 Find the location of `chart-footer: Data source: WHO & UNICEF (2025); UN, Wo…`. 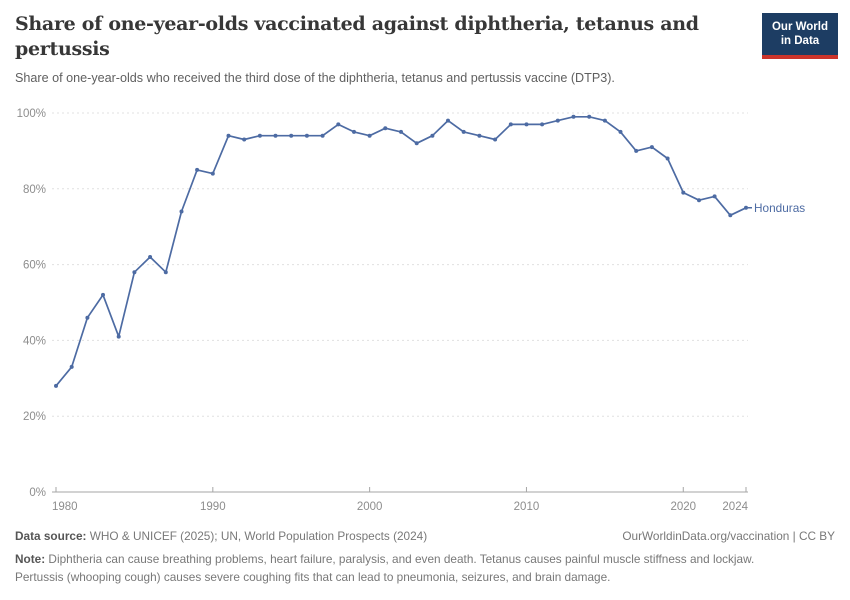

chart-footer: Data source: WHO & UNICEF (2025); UN, Wo… is located at coordinates (425, 557).